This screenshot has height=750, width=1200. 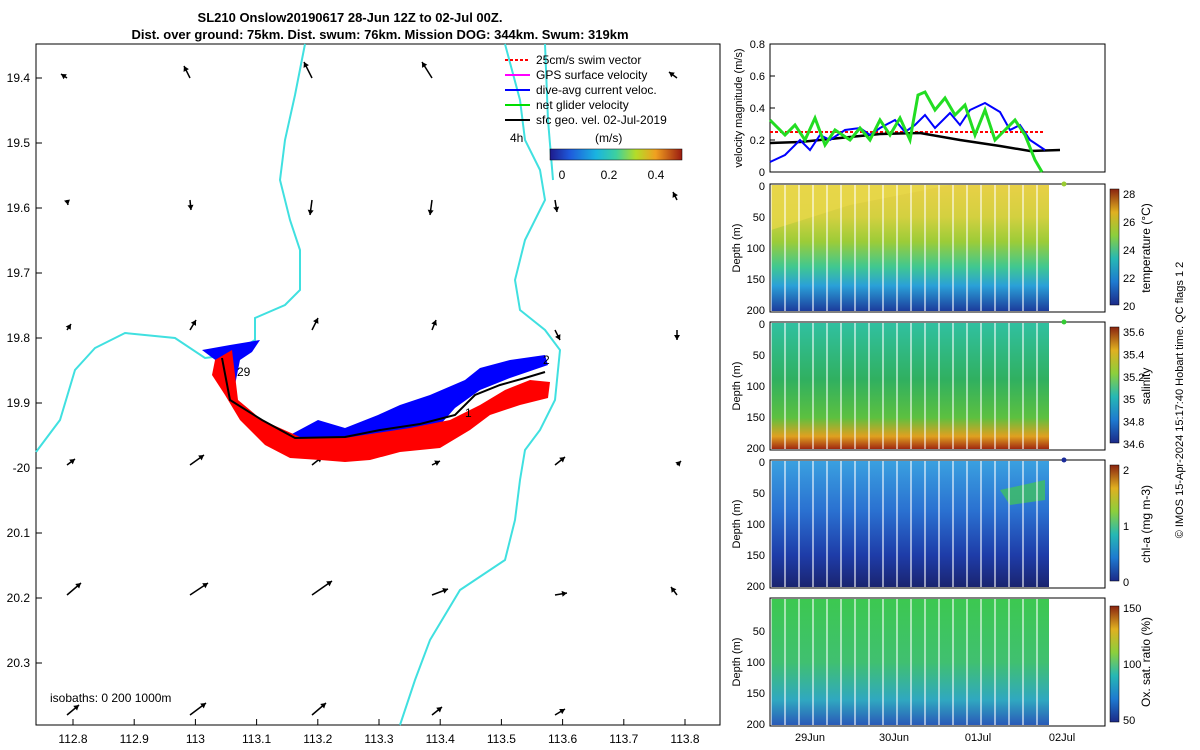 I want to click on track-label-29: 29, so click(x=244, y=372).